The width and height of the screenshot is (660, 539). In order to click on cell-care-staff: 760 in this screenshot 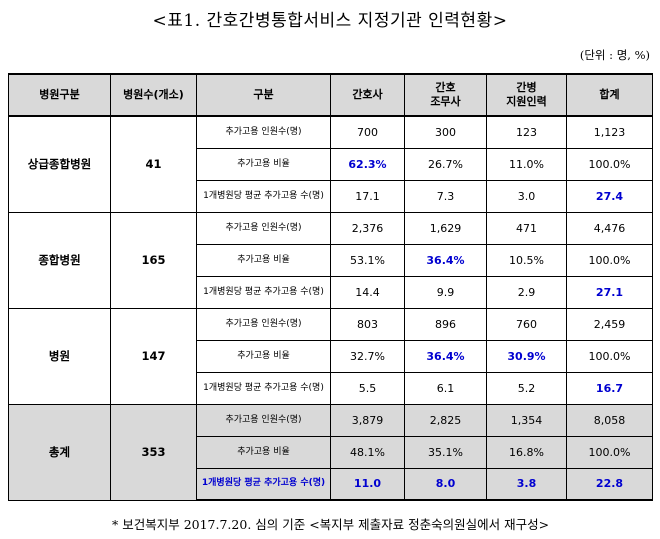, I will do `click(526, 324)`.